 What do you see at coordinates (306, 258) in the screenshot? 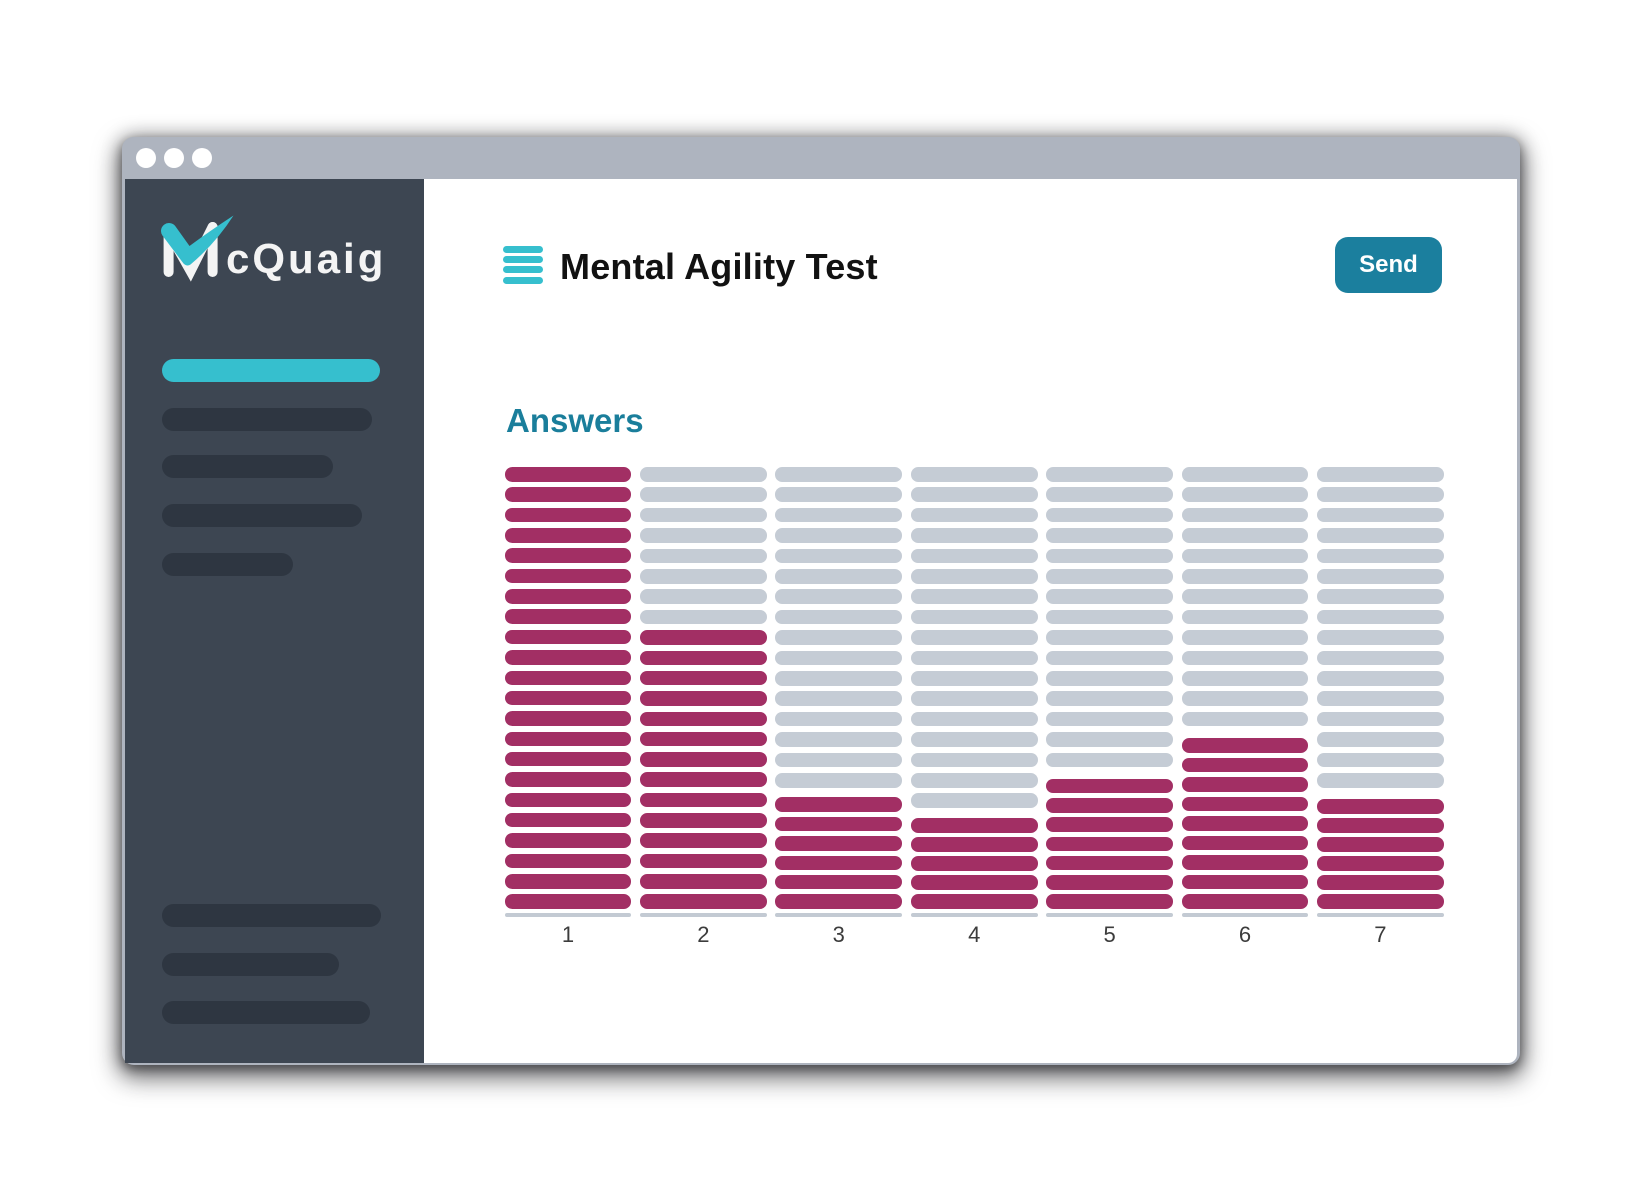
I see `svg-text: cQuaig` at bounding box center [306, 258].